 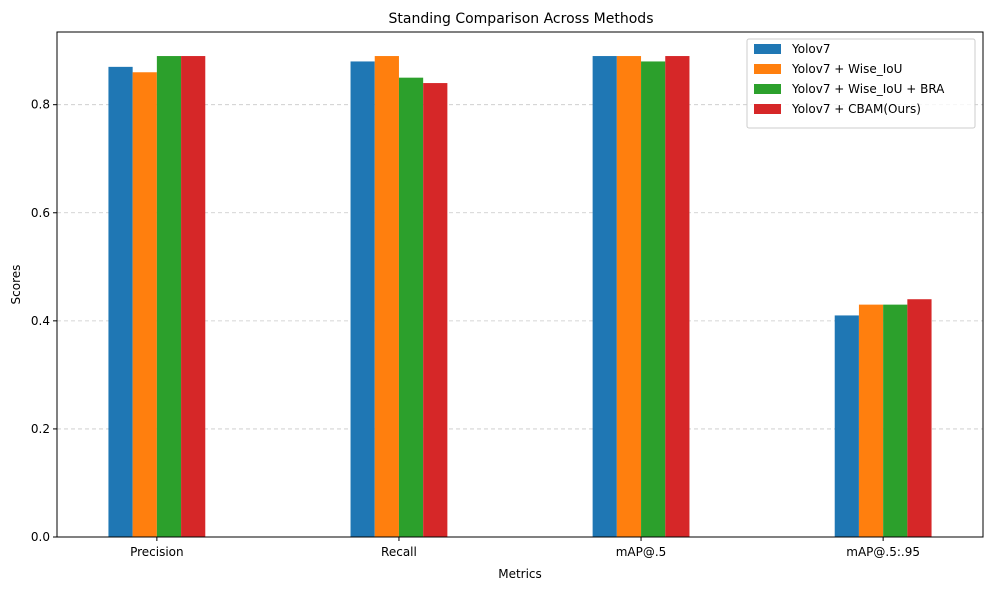 I want to click on x-tick-label: Recall, so click(x=399, y=552).